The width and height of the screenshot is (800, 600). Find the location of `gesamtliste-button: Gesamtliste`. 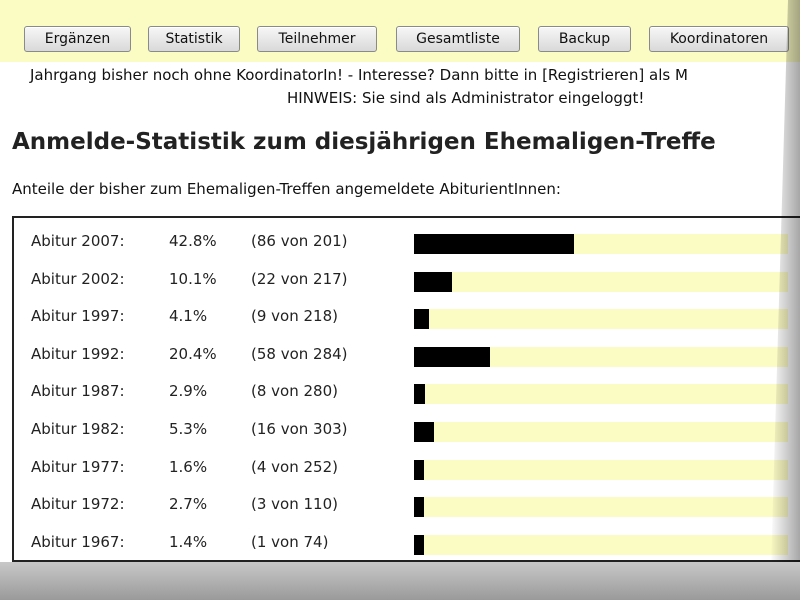

gesamtliste-button: Gesamtliste is located at coordinates (458, 39).